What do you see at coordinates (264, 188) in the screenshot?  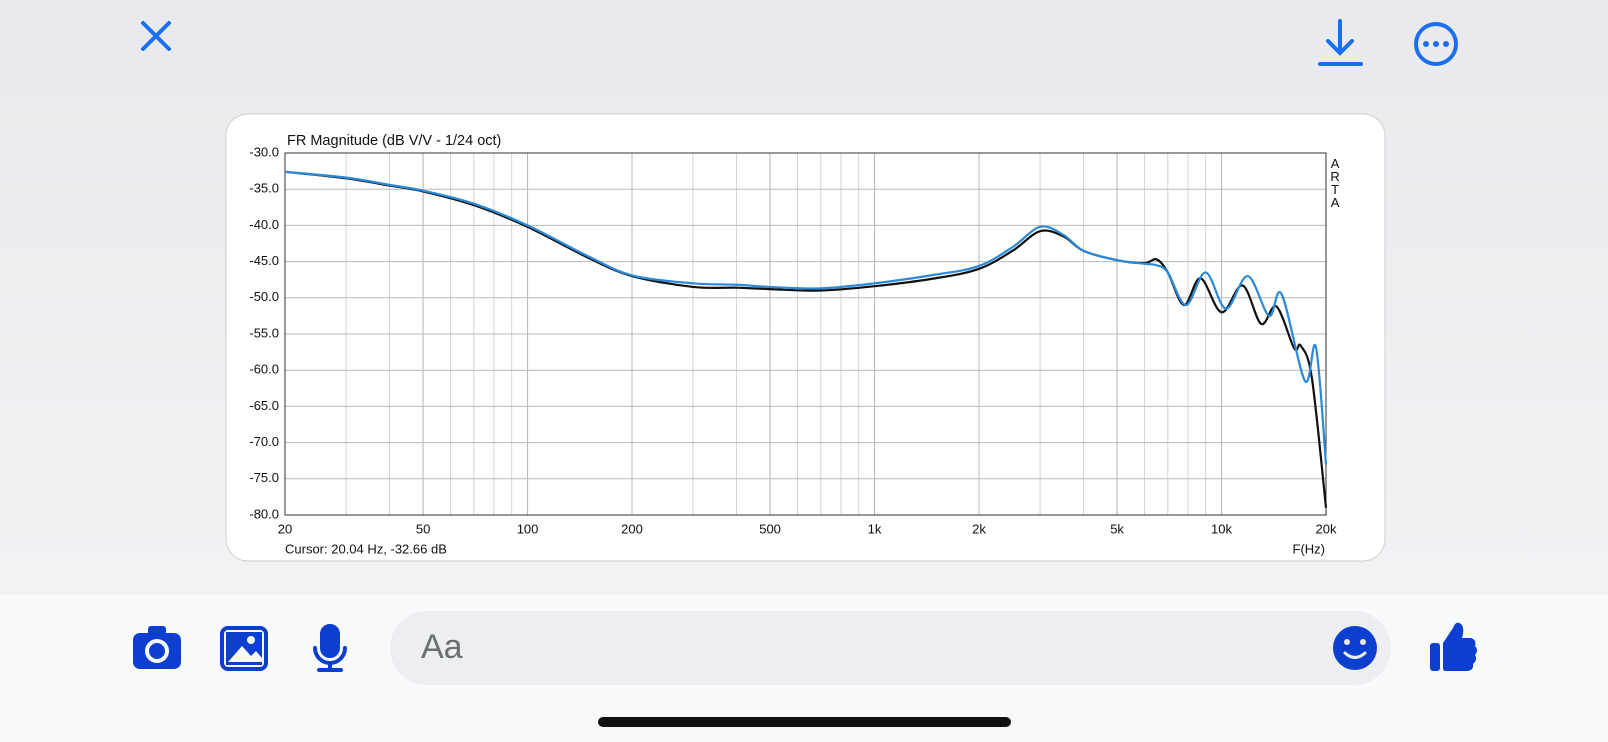 I see `y-tick-label: -35.0` at bounding box center [264, 188].